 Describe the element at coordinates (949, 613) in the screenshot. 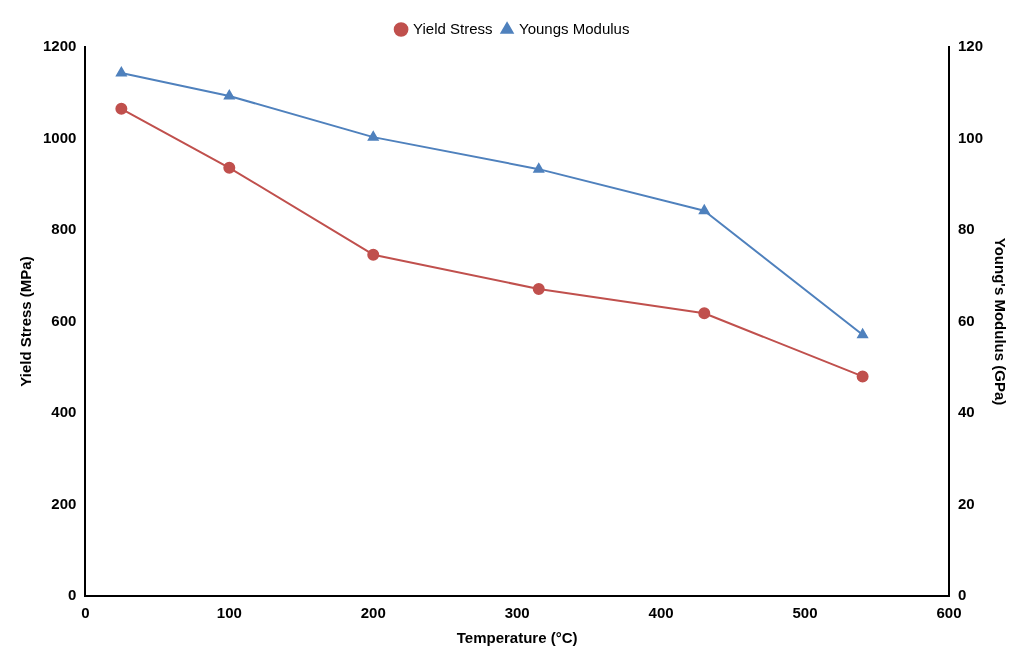

I see `x-tick-label: 600` at that location.